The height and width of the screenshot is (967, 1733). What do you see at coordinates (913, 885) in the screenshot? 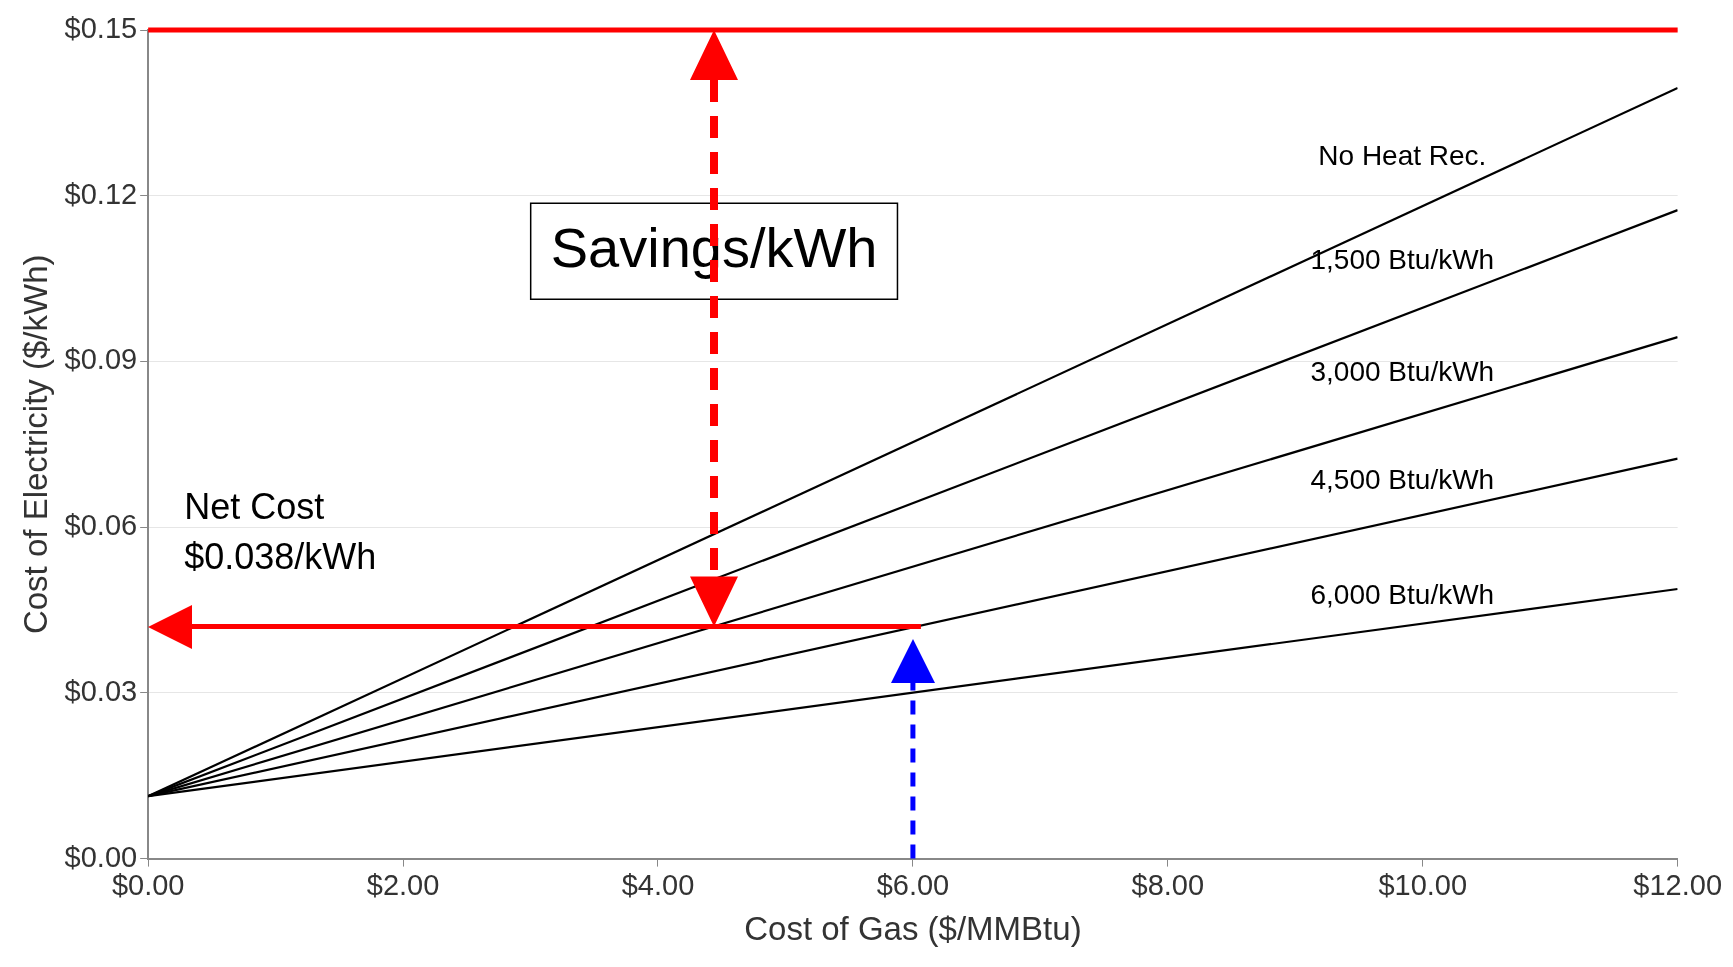
I see `x-tick-label: $6.00` at bounding box center [913, 885].